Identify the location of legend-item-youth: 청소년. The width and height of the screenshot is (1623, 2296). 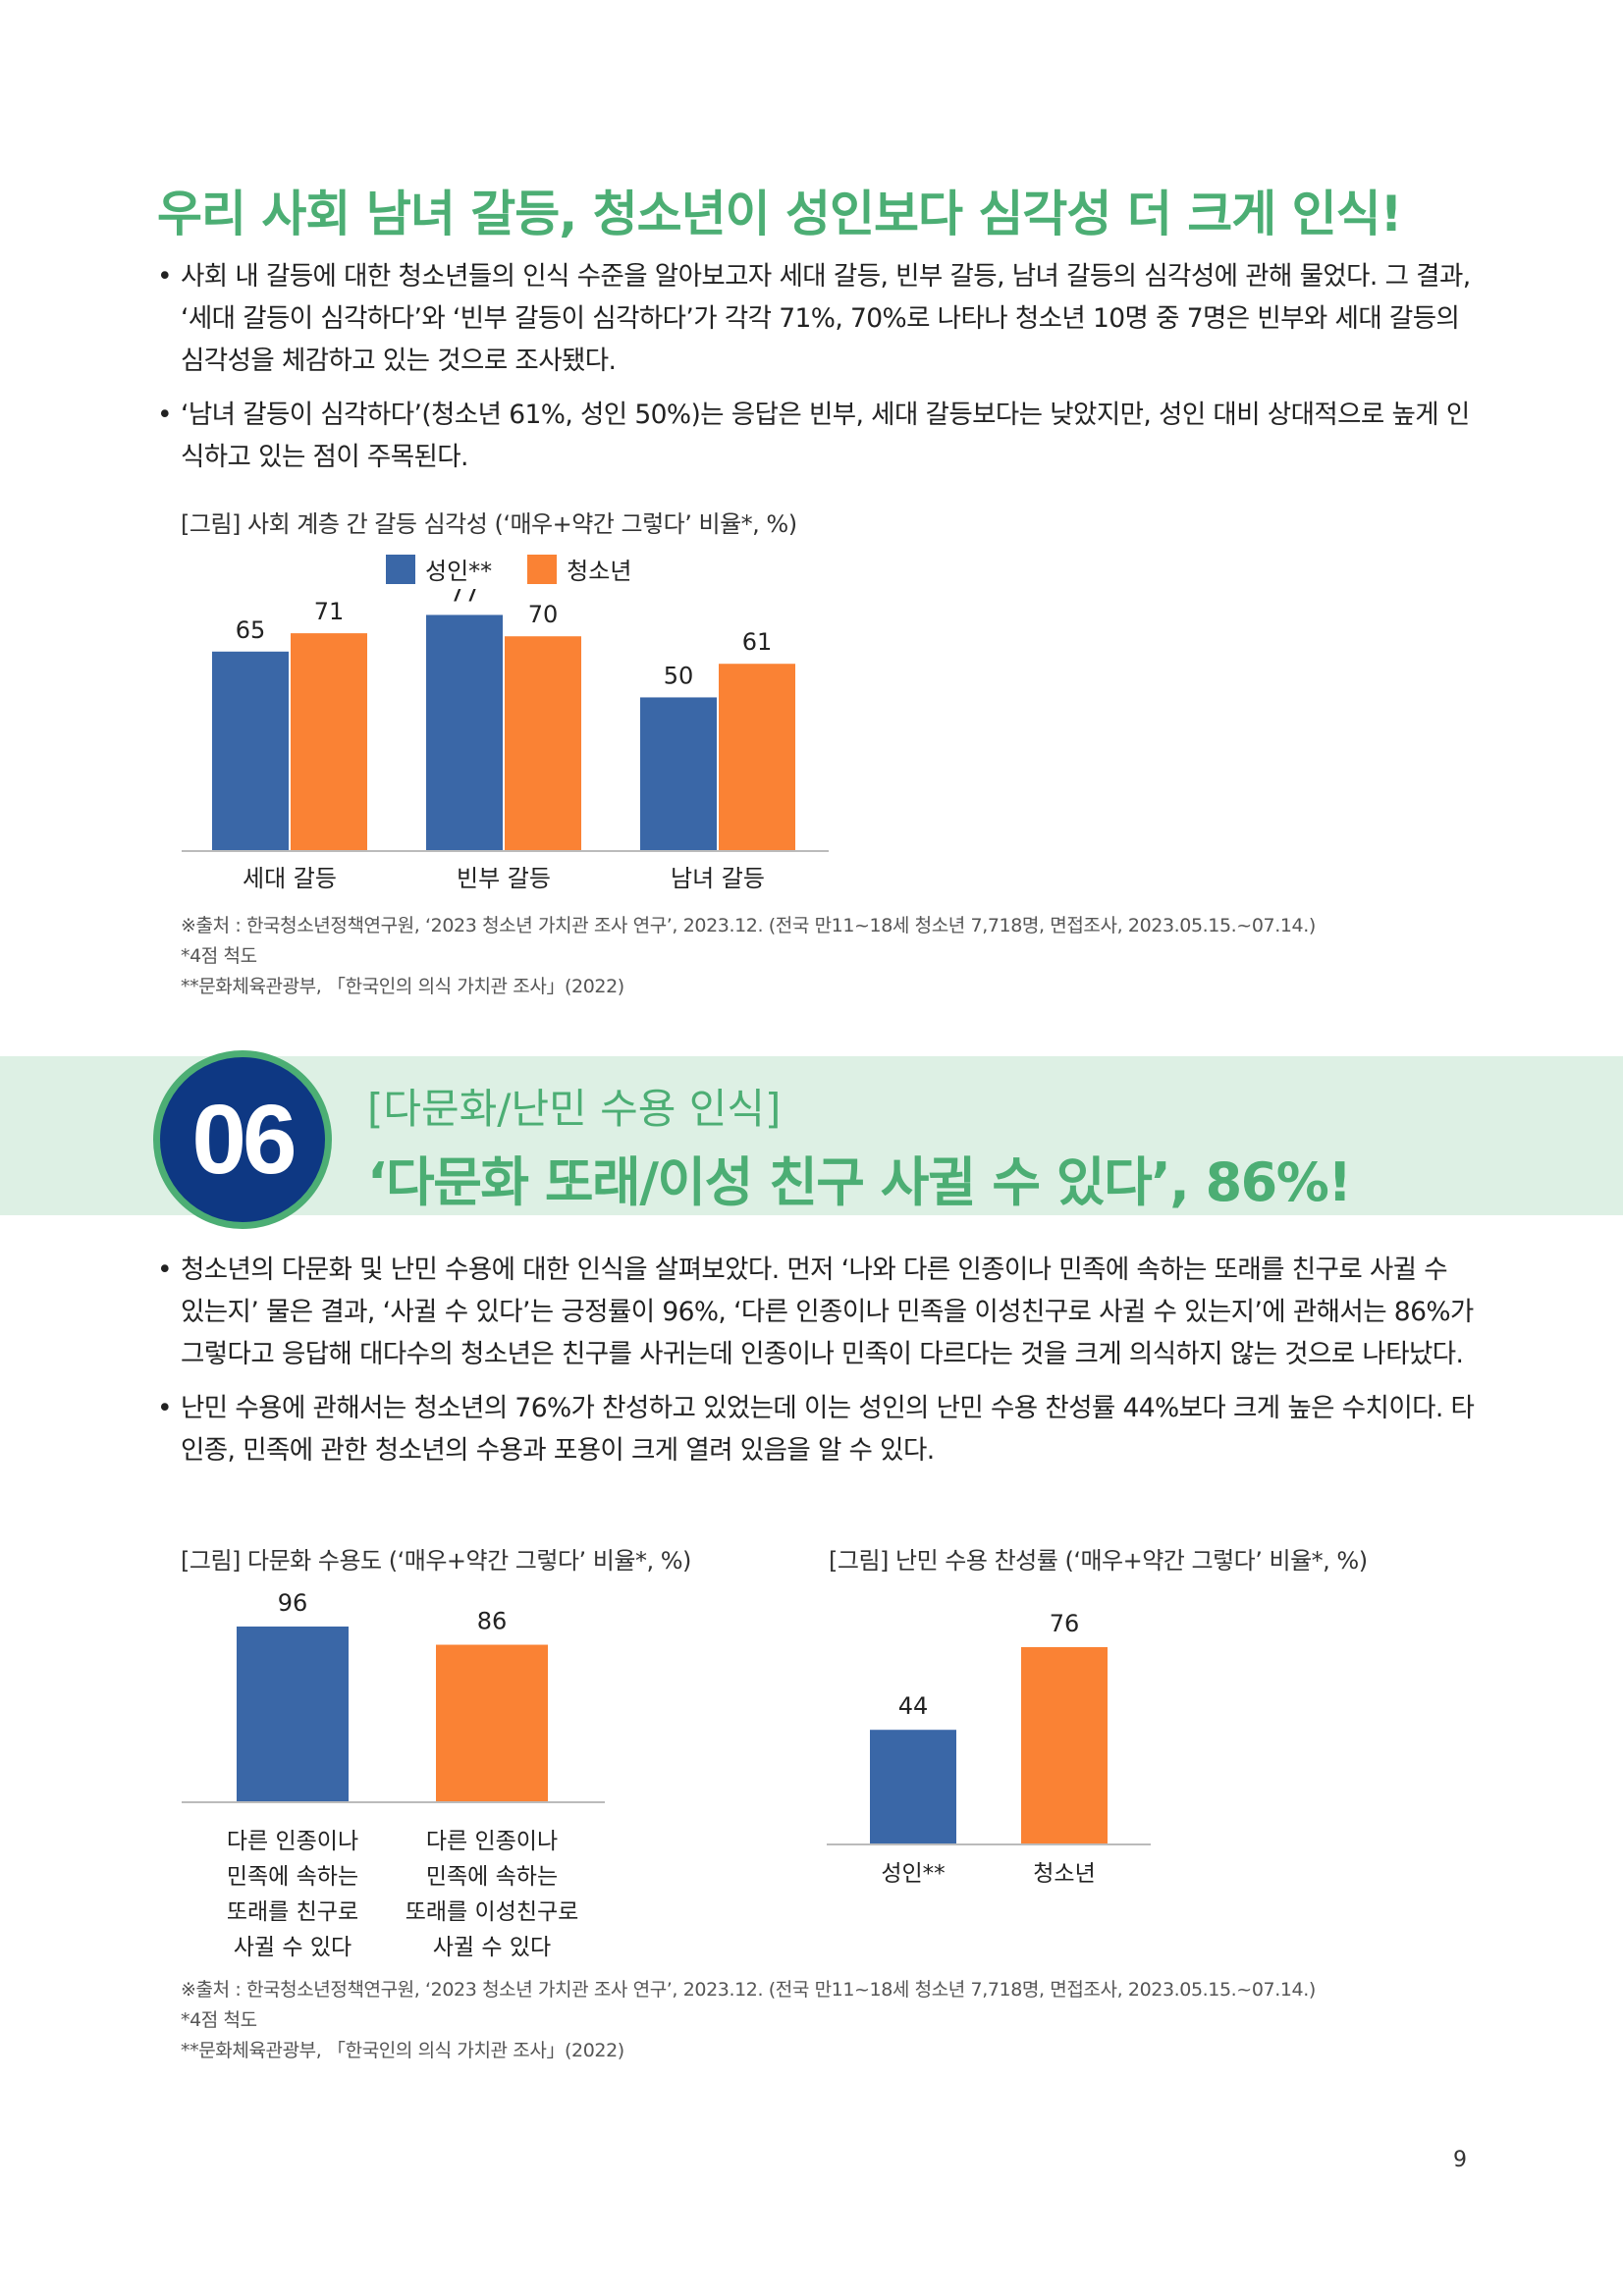
(579, 569).